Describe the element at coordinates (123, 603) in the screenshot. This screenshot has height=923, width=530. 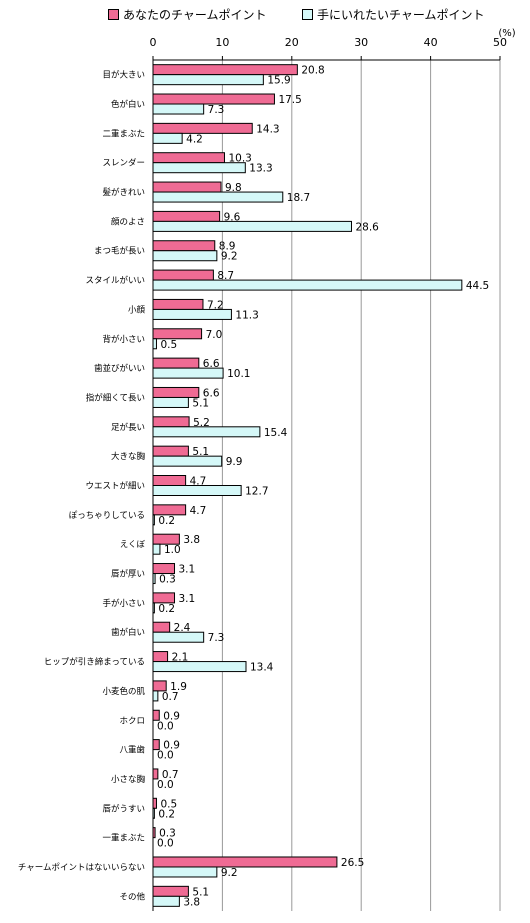
I see `category-label-18: 手が小さい` at that location.